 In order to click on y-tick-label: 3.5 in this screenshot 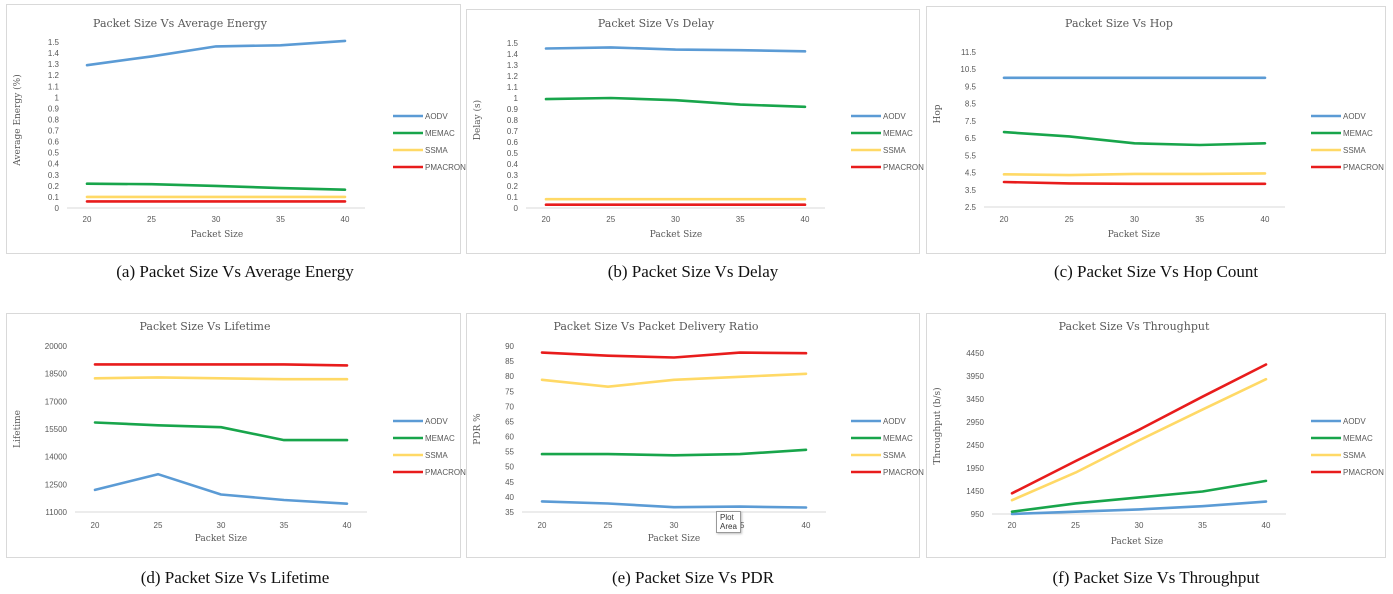, I will do `click(971, 190)`.